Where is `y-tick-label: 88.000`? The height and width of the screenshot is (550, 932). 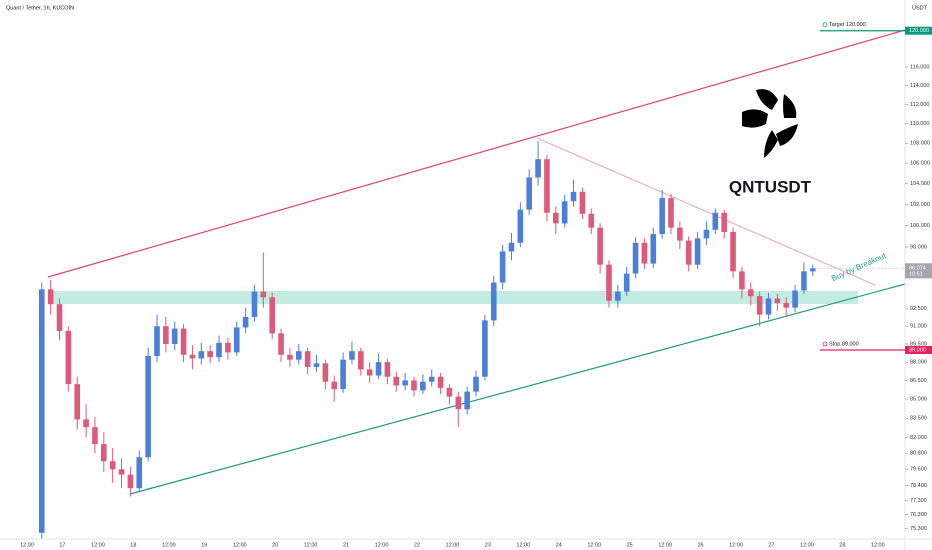 y-tick-label: 88.000 is located at coordinates (918, 363).